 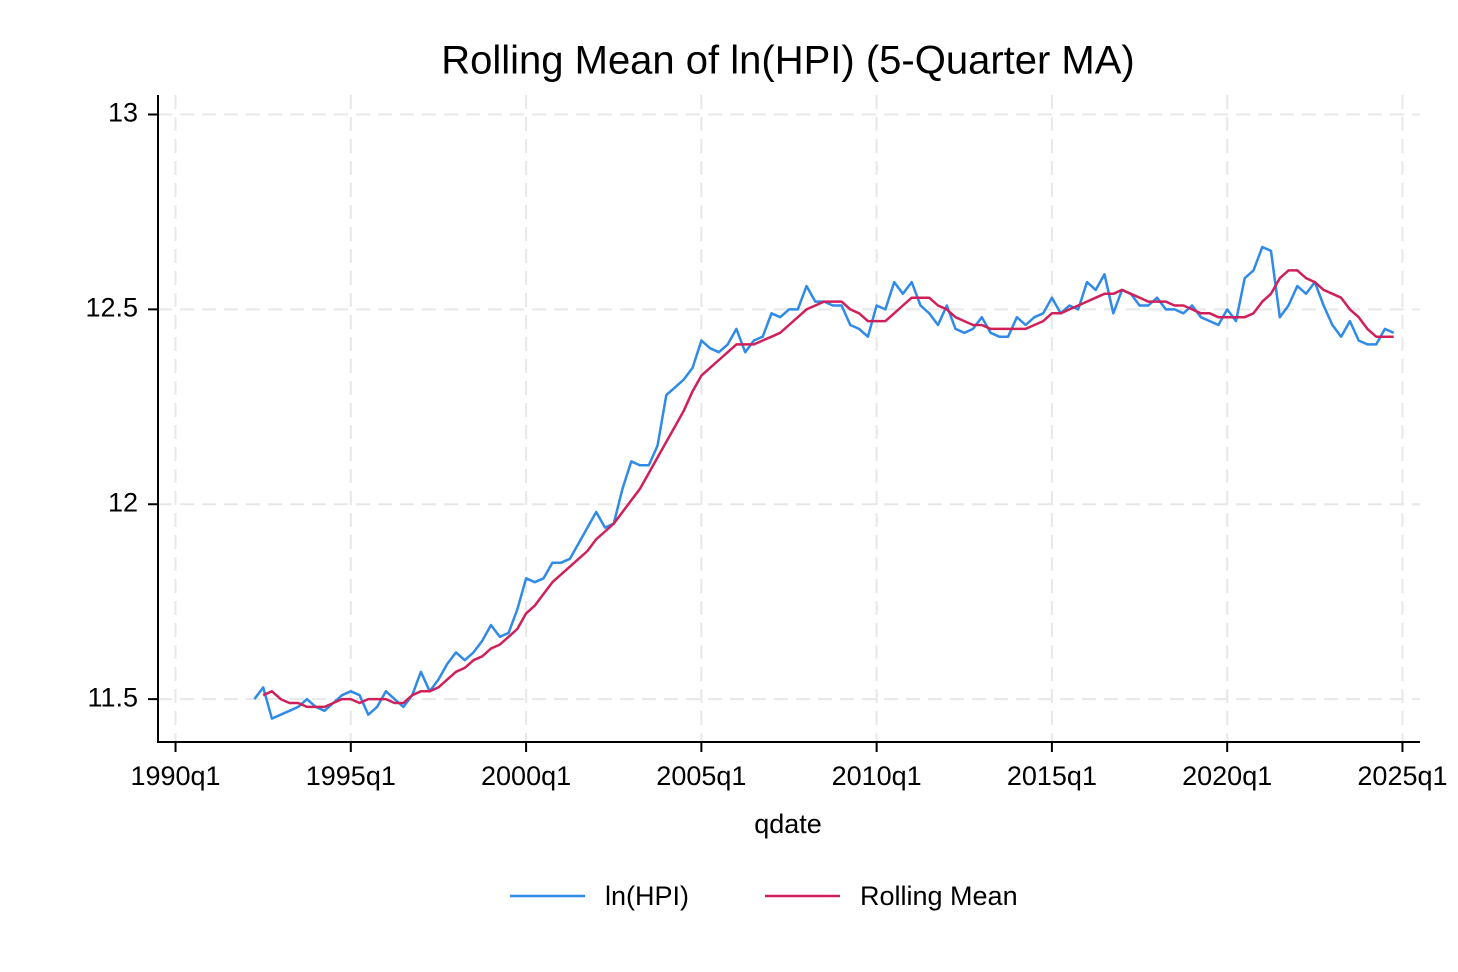 I want to click on x-tick-label: 1990q1, so click(x=175, y=776).